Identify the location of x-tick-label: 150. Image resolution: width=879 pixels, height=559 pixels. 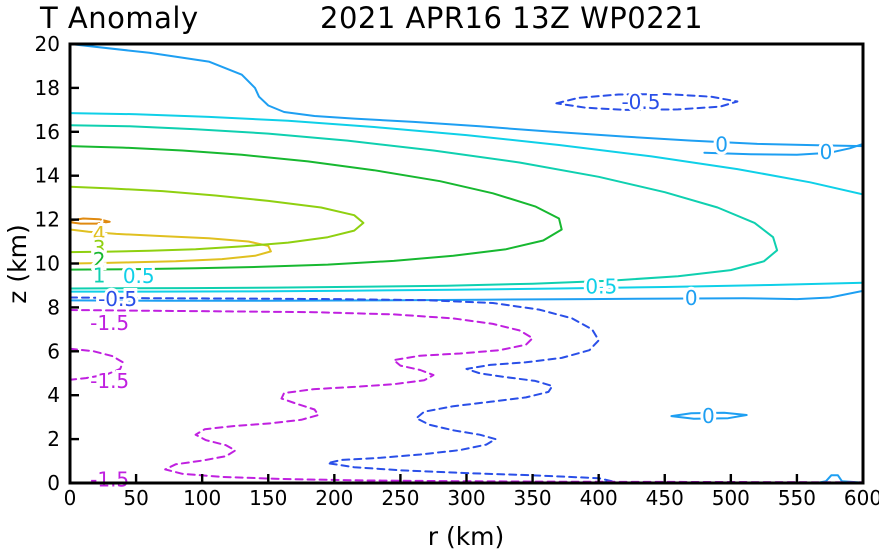
(268, 498).